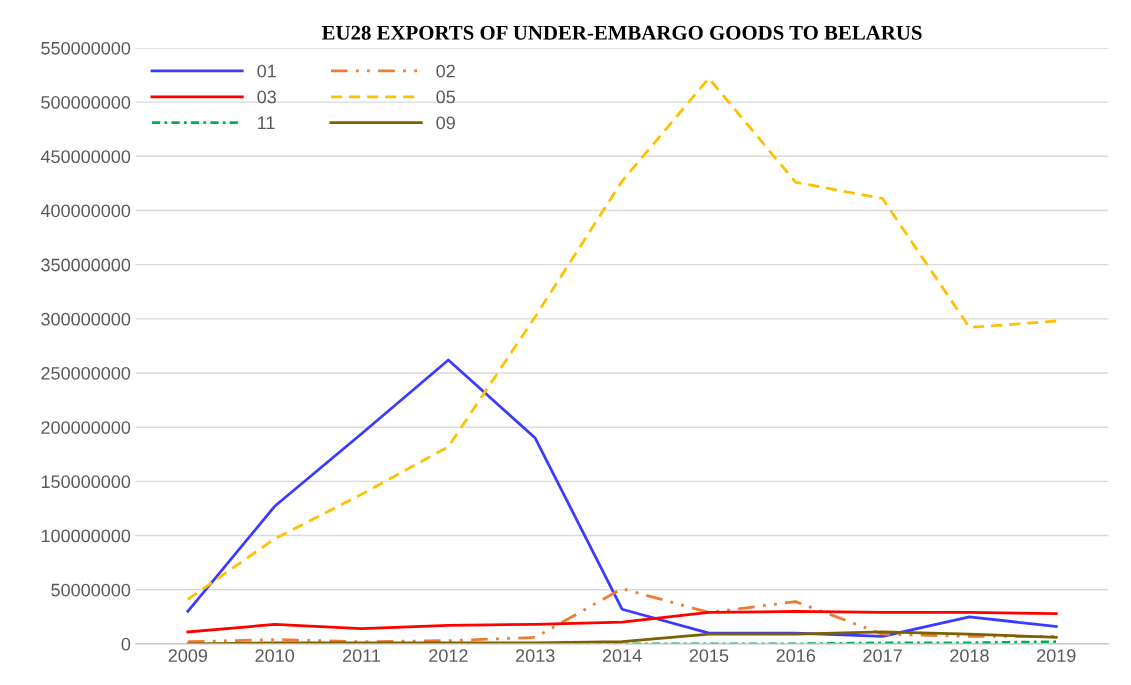  What do you see at coordinates (362, 656) in the screenshot?
I see `x-tick-label: 2011` at bounding box center [362, 656].